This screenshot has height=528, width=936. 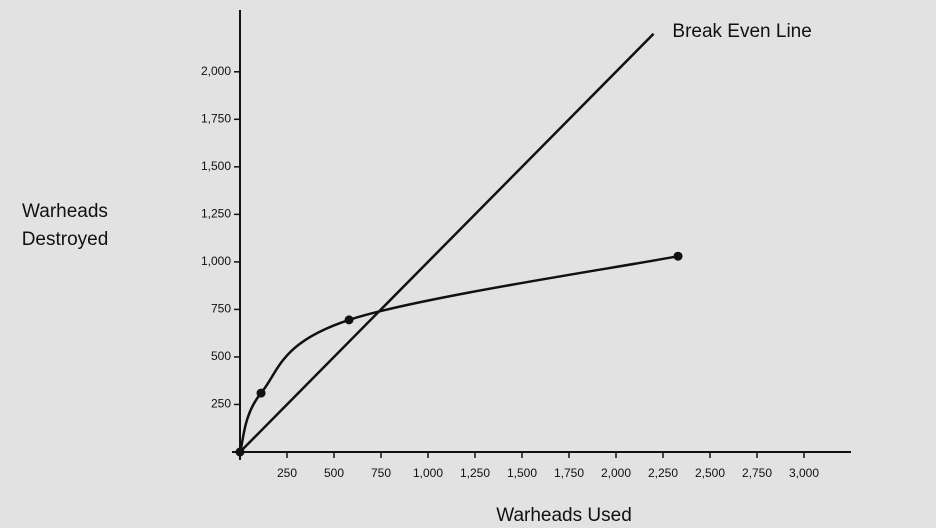 What do you see at coordinates (65, 211) in the screenshot?
I see `y-axis-label: Warheads` at bounding box center [65, 211].